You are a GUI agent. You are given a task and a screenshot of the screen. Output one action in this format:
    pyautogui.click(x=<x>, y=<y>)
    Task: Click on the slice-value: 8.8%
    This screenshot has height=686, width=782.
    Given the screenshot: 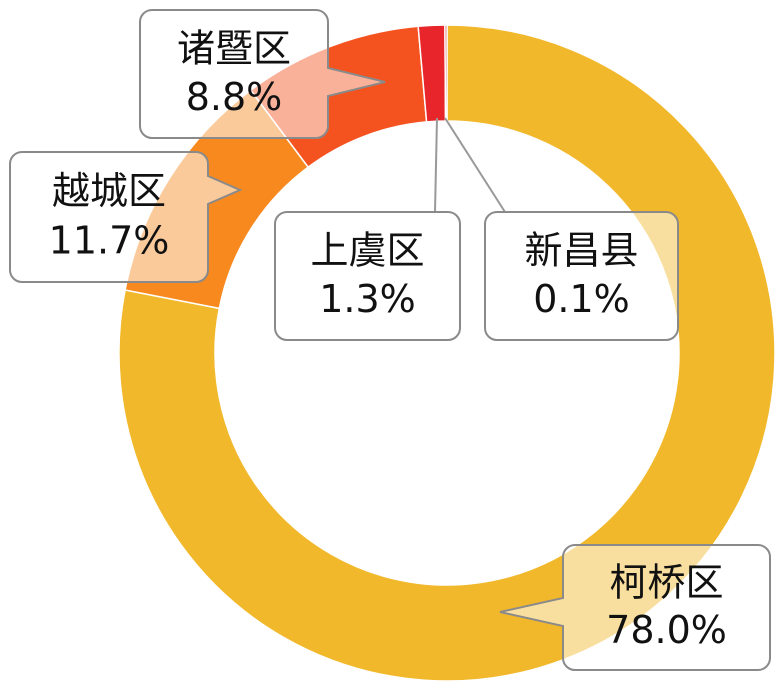 What is the action you would take?
    pyautogui.click(x=234, y=97)
    